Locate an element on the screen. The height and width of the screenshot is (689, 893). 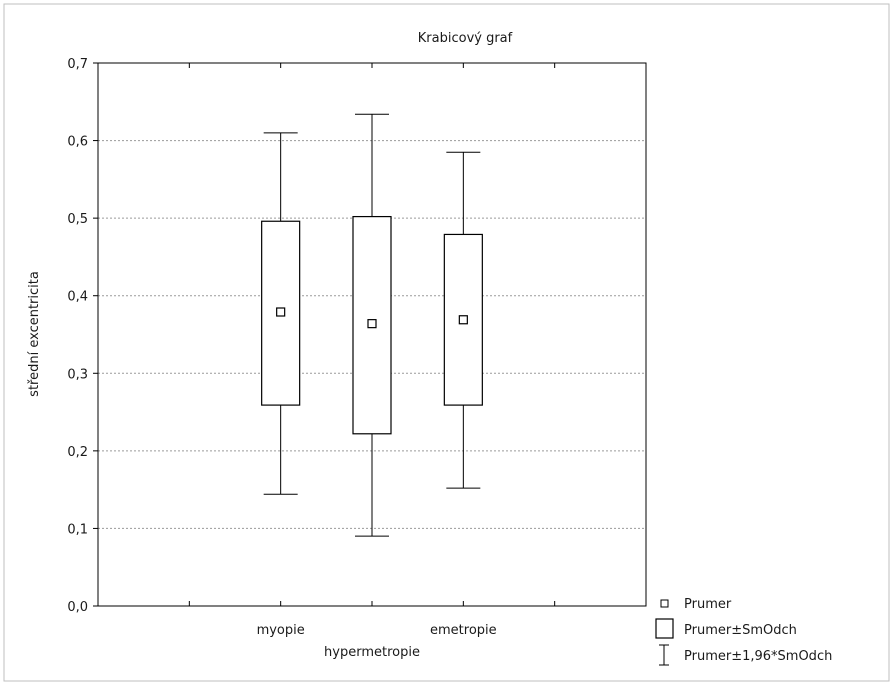
y-tick-label: 0,6 is located at coordinates (77, 142).